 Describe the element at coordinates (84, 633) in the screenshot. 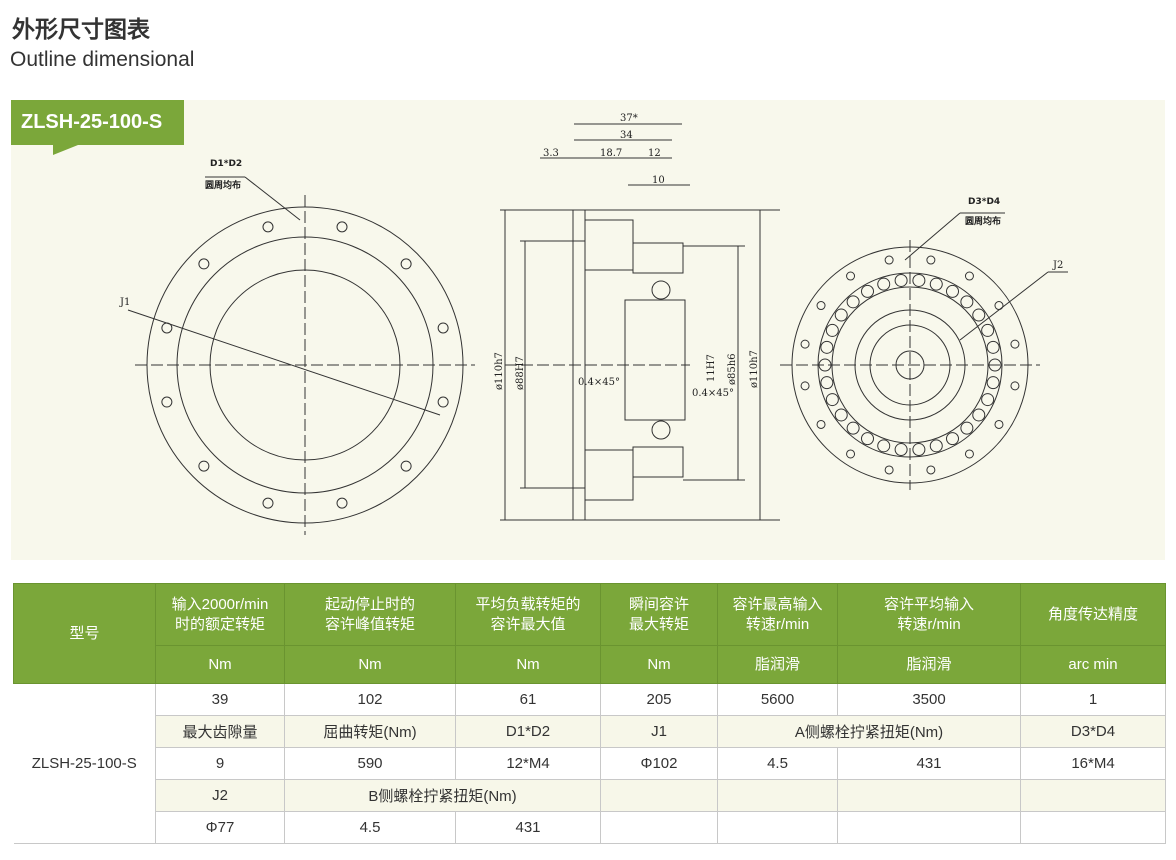

I see `col-header-model: 型号` at that location.